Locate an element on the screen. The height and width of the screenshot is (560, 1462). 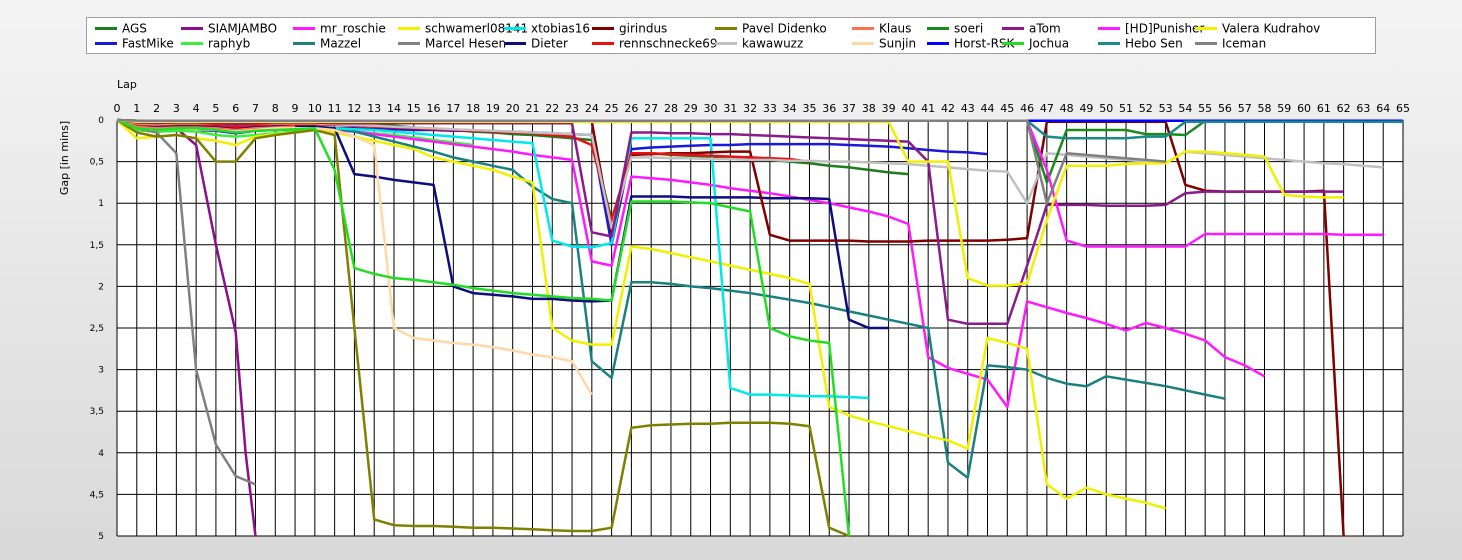
legend-label: soeri is located at coordinates (969, 28).